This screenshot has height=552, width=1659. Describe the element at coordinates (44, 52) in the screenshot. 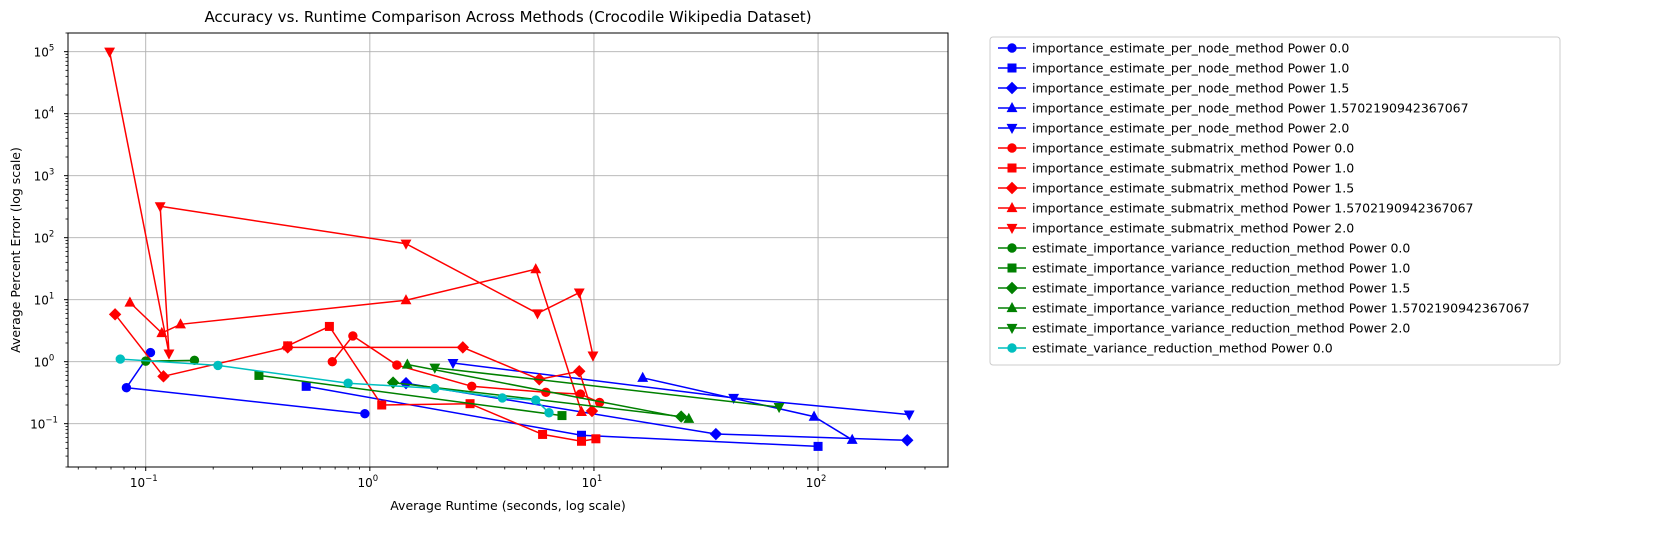

I see `y-tick-label: 10⁵` at that location.